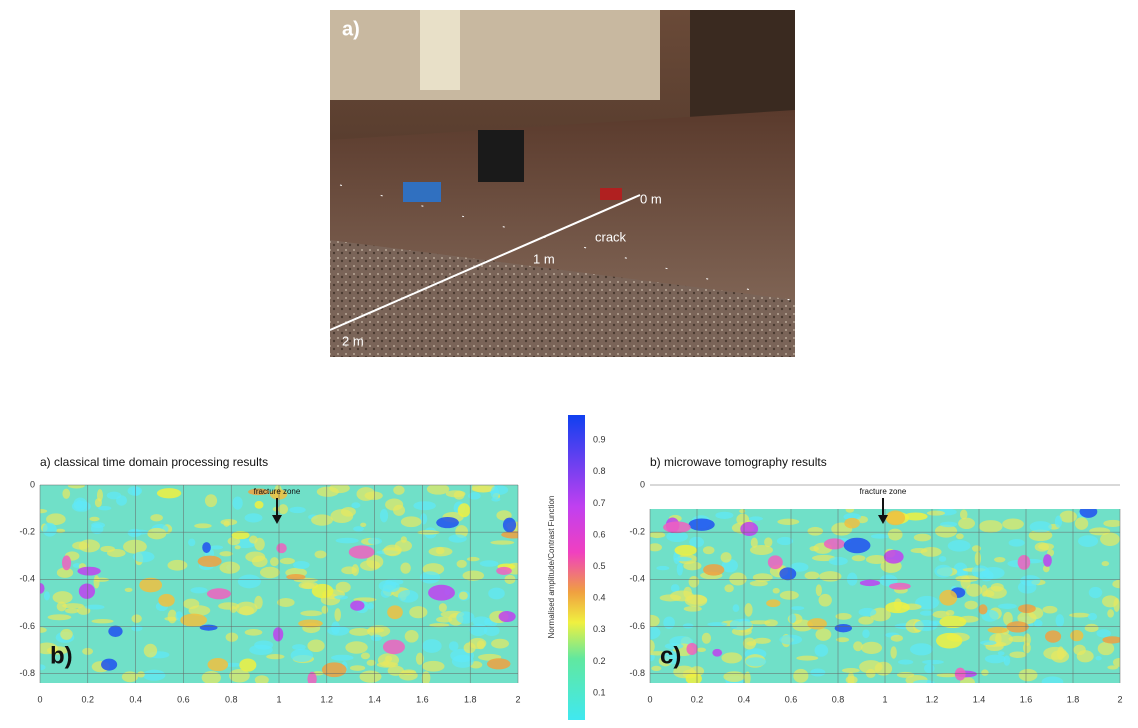  I want to click on photo-mark: 1 m, so click(544, 258).